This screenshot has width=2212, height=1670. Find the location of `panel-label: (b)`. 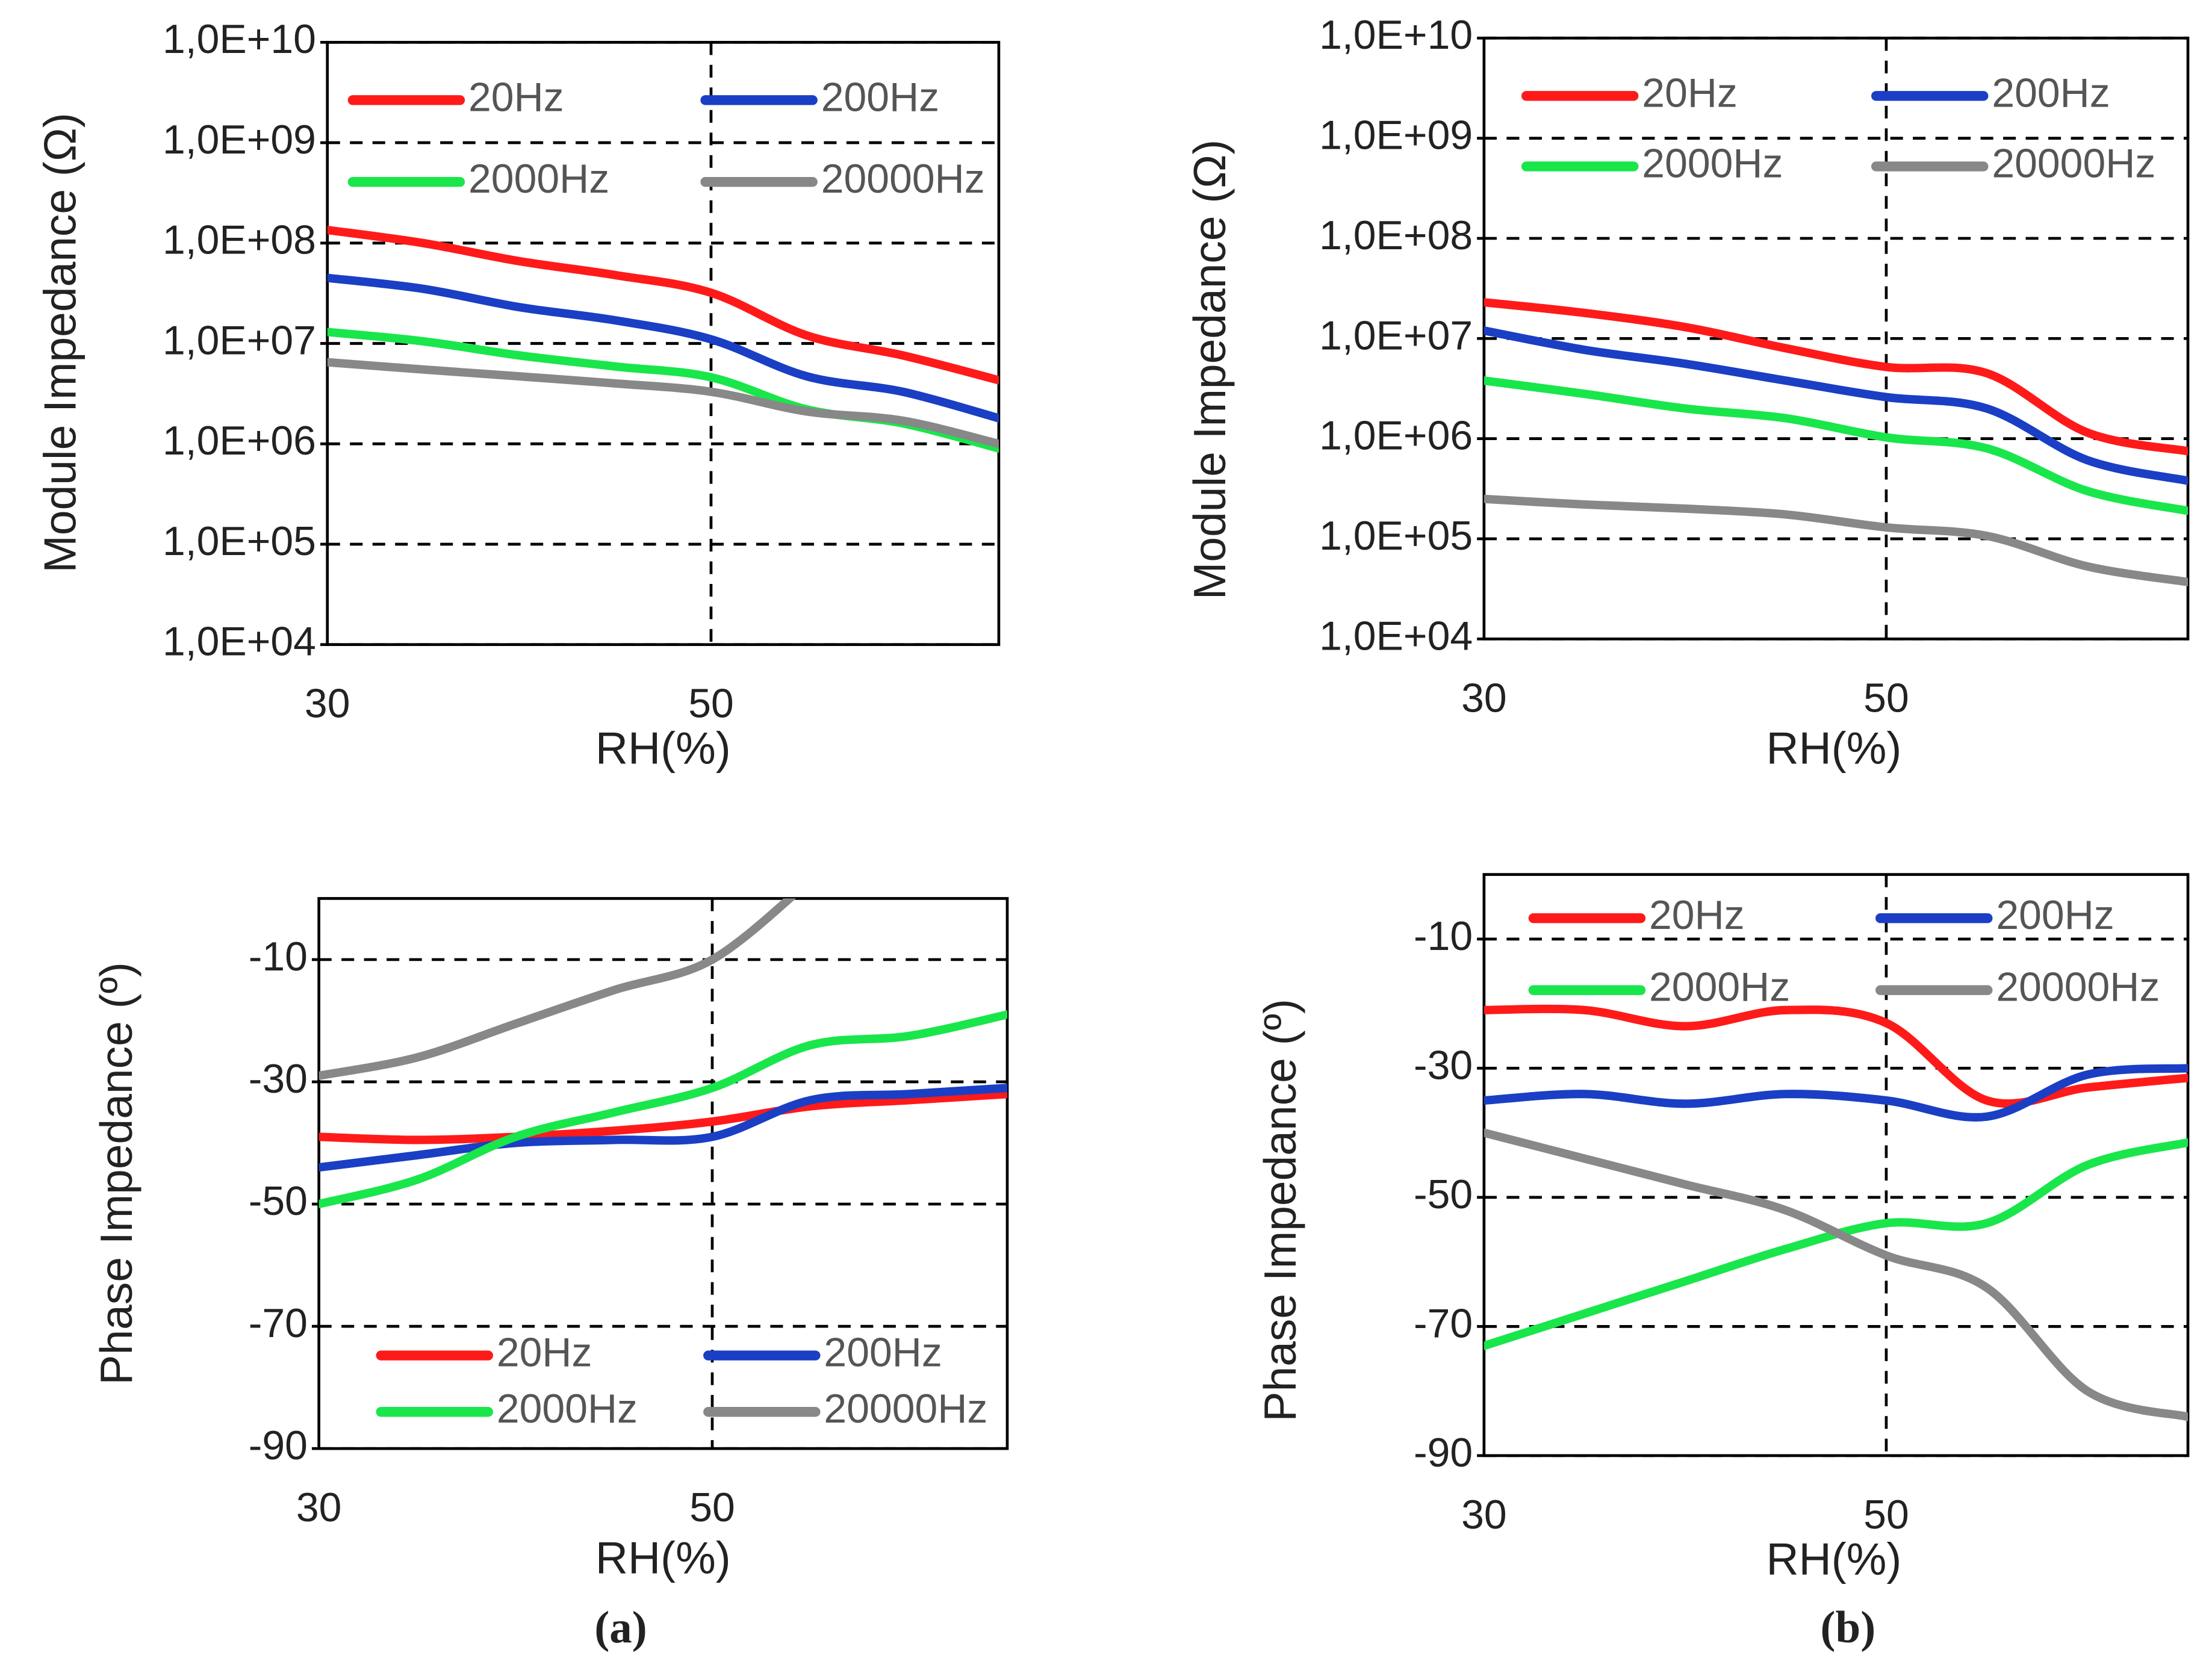

panel-label: (b) is located at coordinates (1848, 1628).